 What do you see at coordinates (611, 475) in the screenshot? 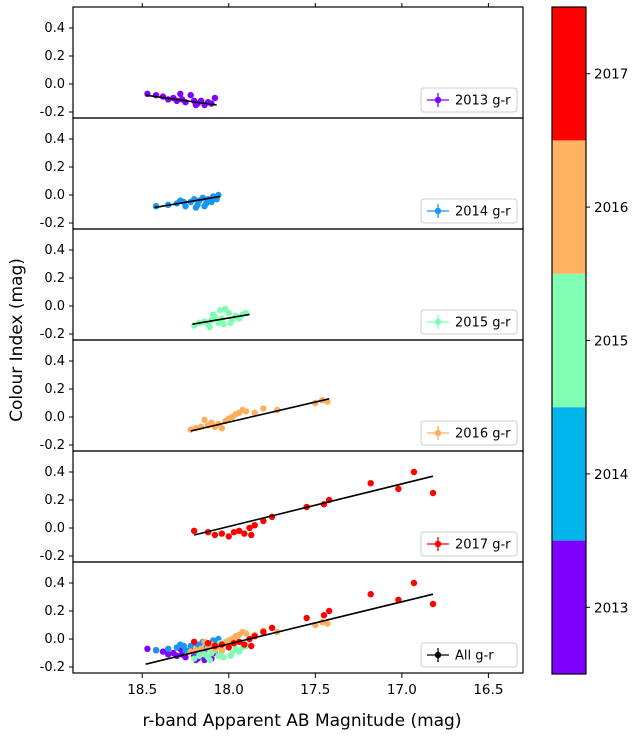
I see `colorbar-label: 2014` at bounding box center [611, 475].